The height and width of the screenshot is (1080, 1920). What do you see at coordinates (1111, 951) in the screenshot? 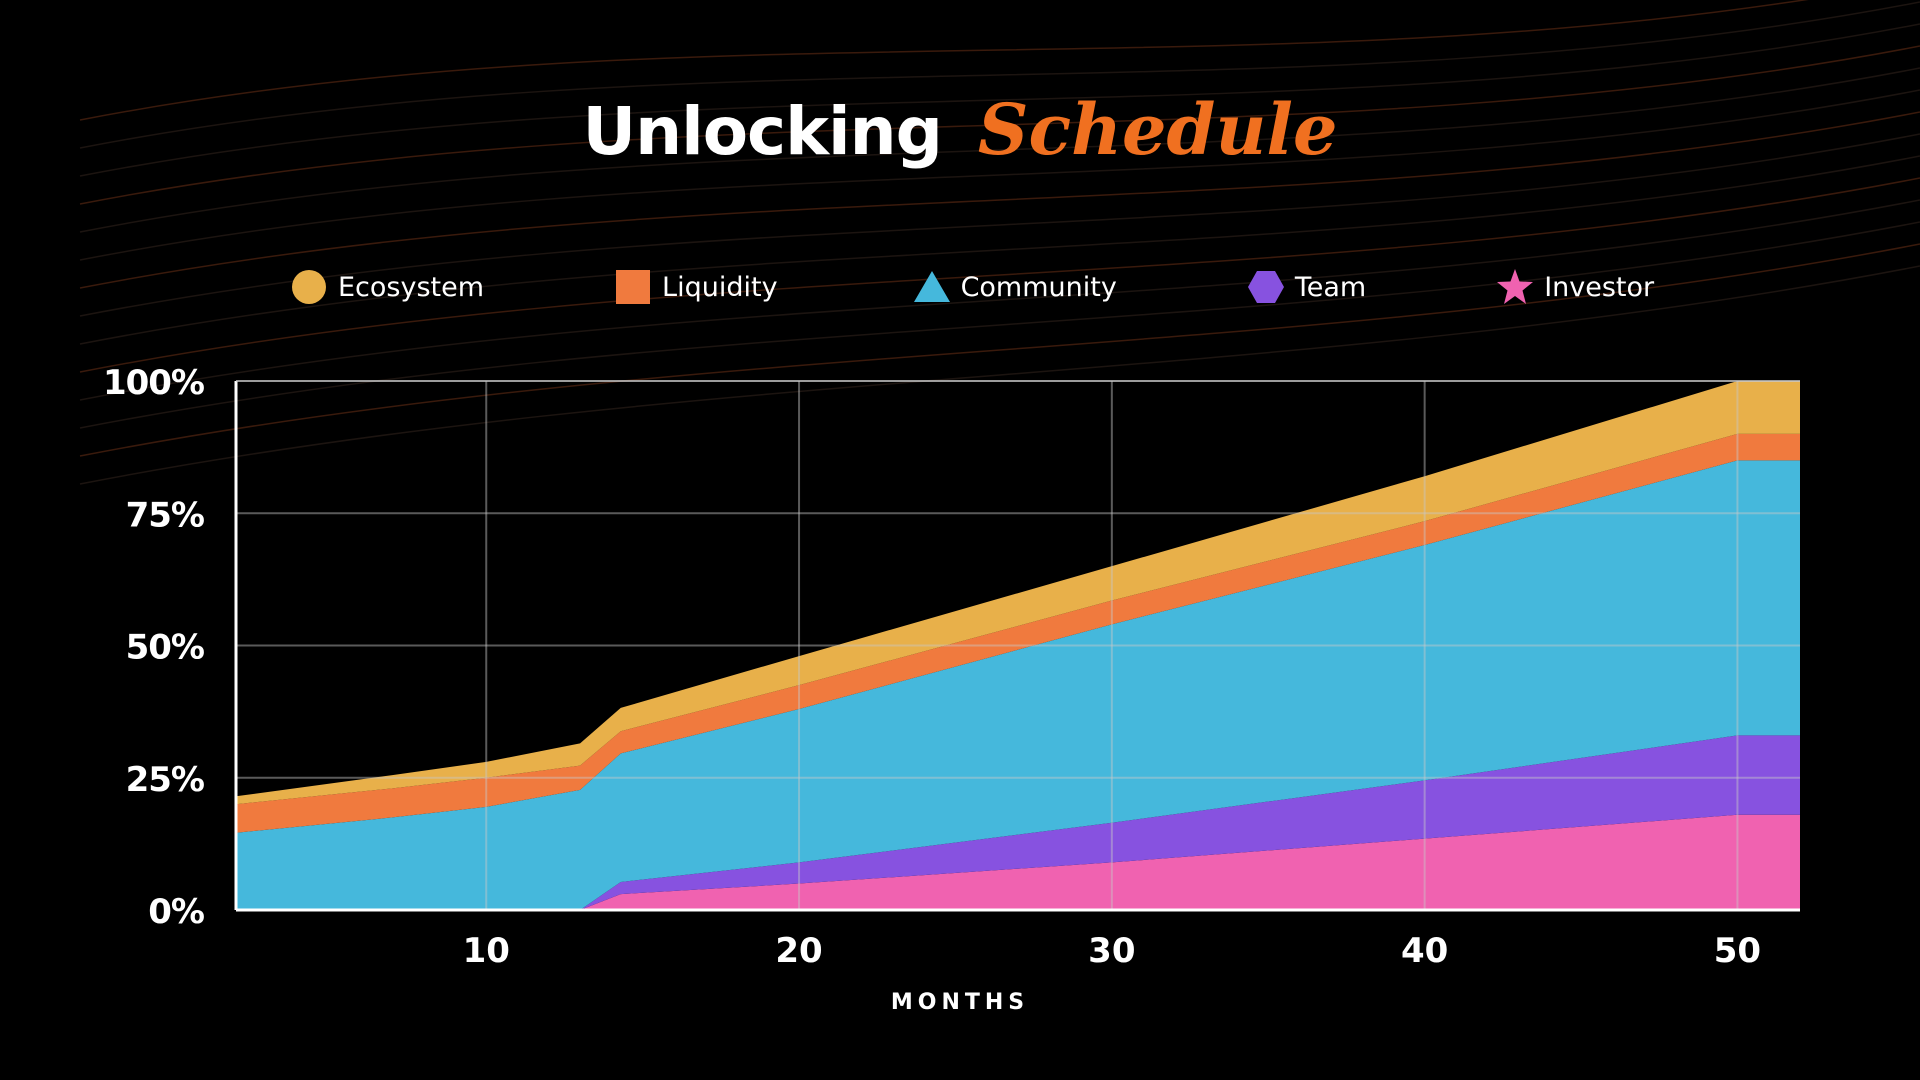
I see `x-tick-label: 30` at bounding box center [1111, 951].